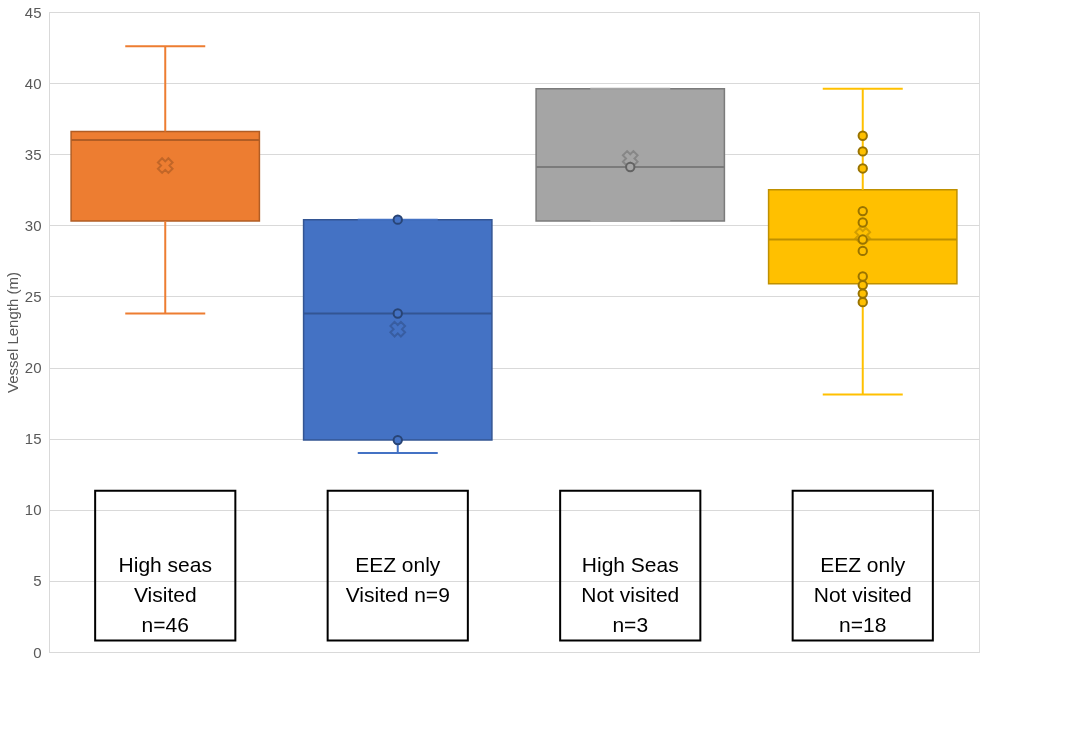  Describe the element at coordinates (33, 368) in the screenshot. I see `y-tick-label: 20` at that location.